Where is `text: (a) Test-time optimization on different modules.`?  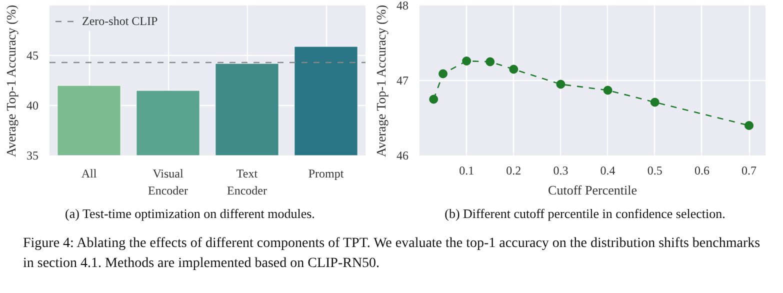
text: (a) Test-time optimization on different modules. is located at coordinates (190, 214).